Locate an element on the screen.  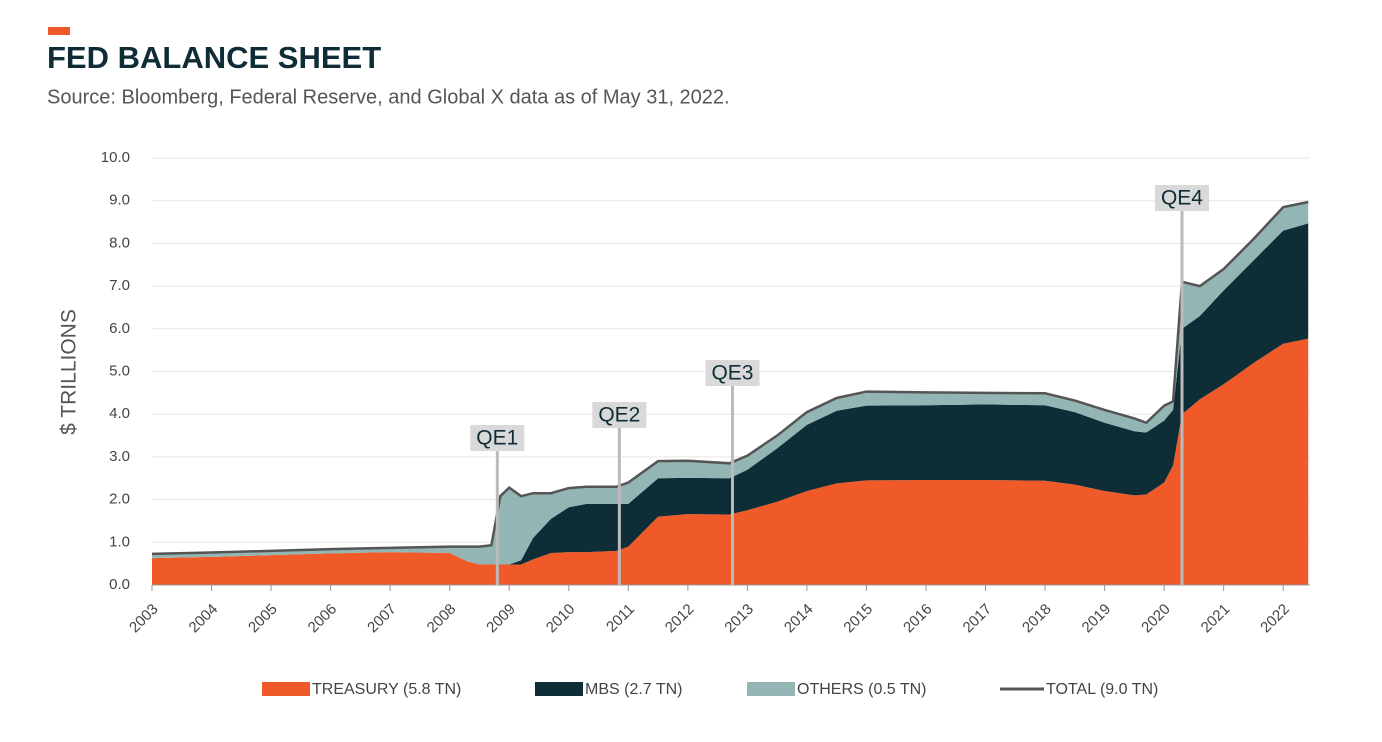
y-tick-label: 8.0 is located at coordinates (119, 242).